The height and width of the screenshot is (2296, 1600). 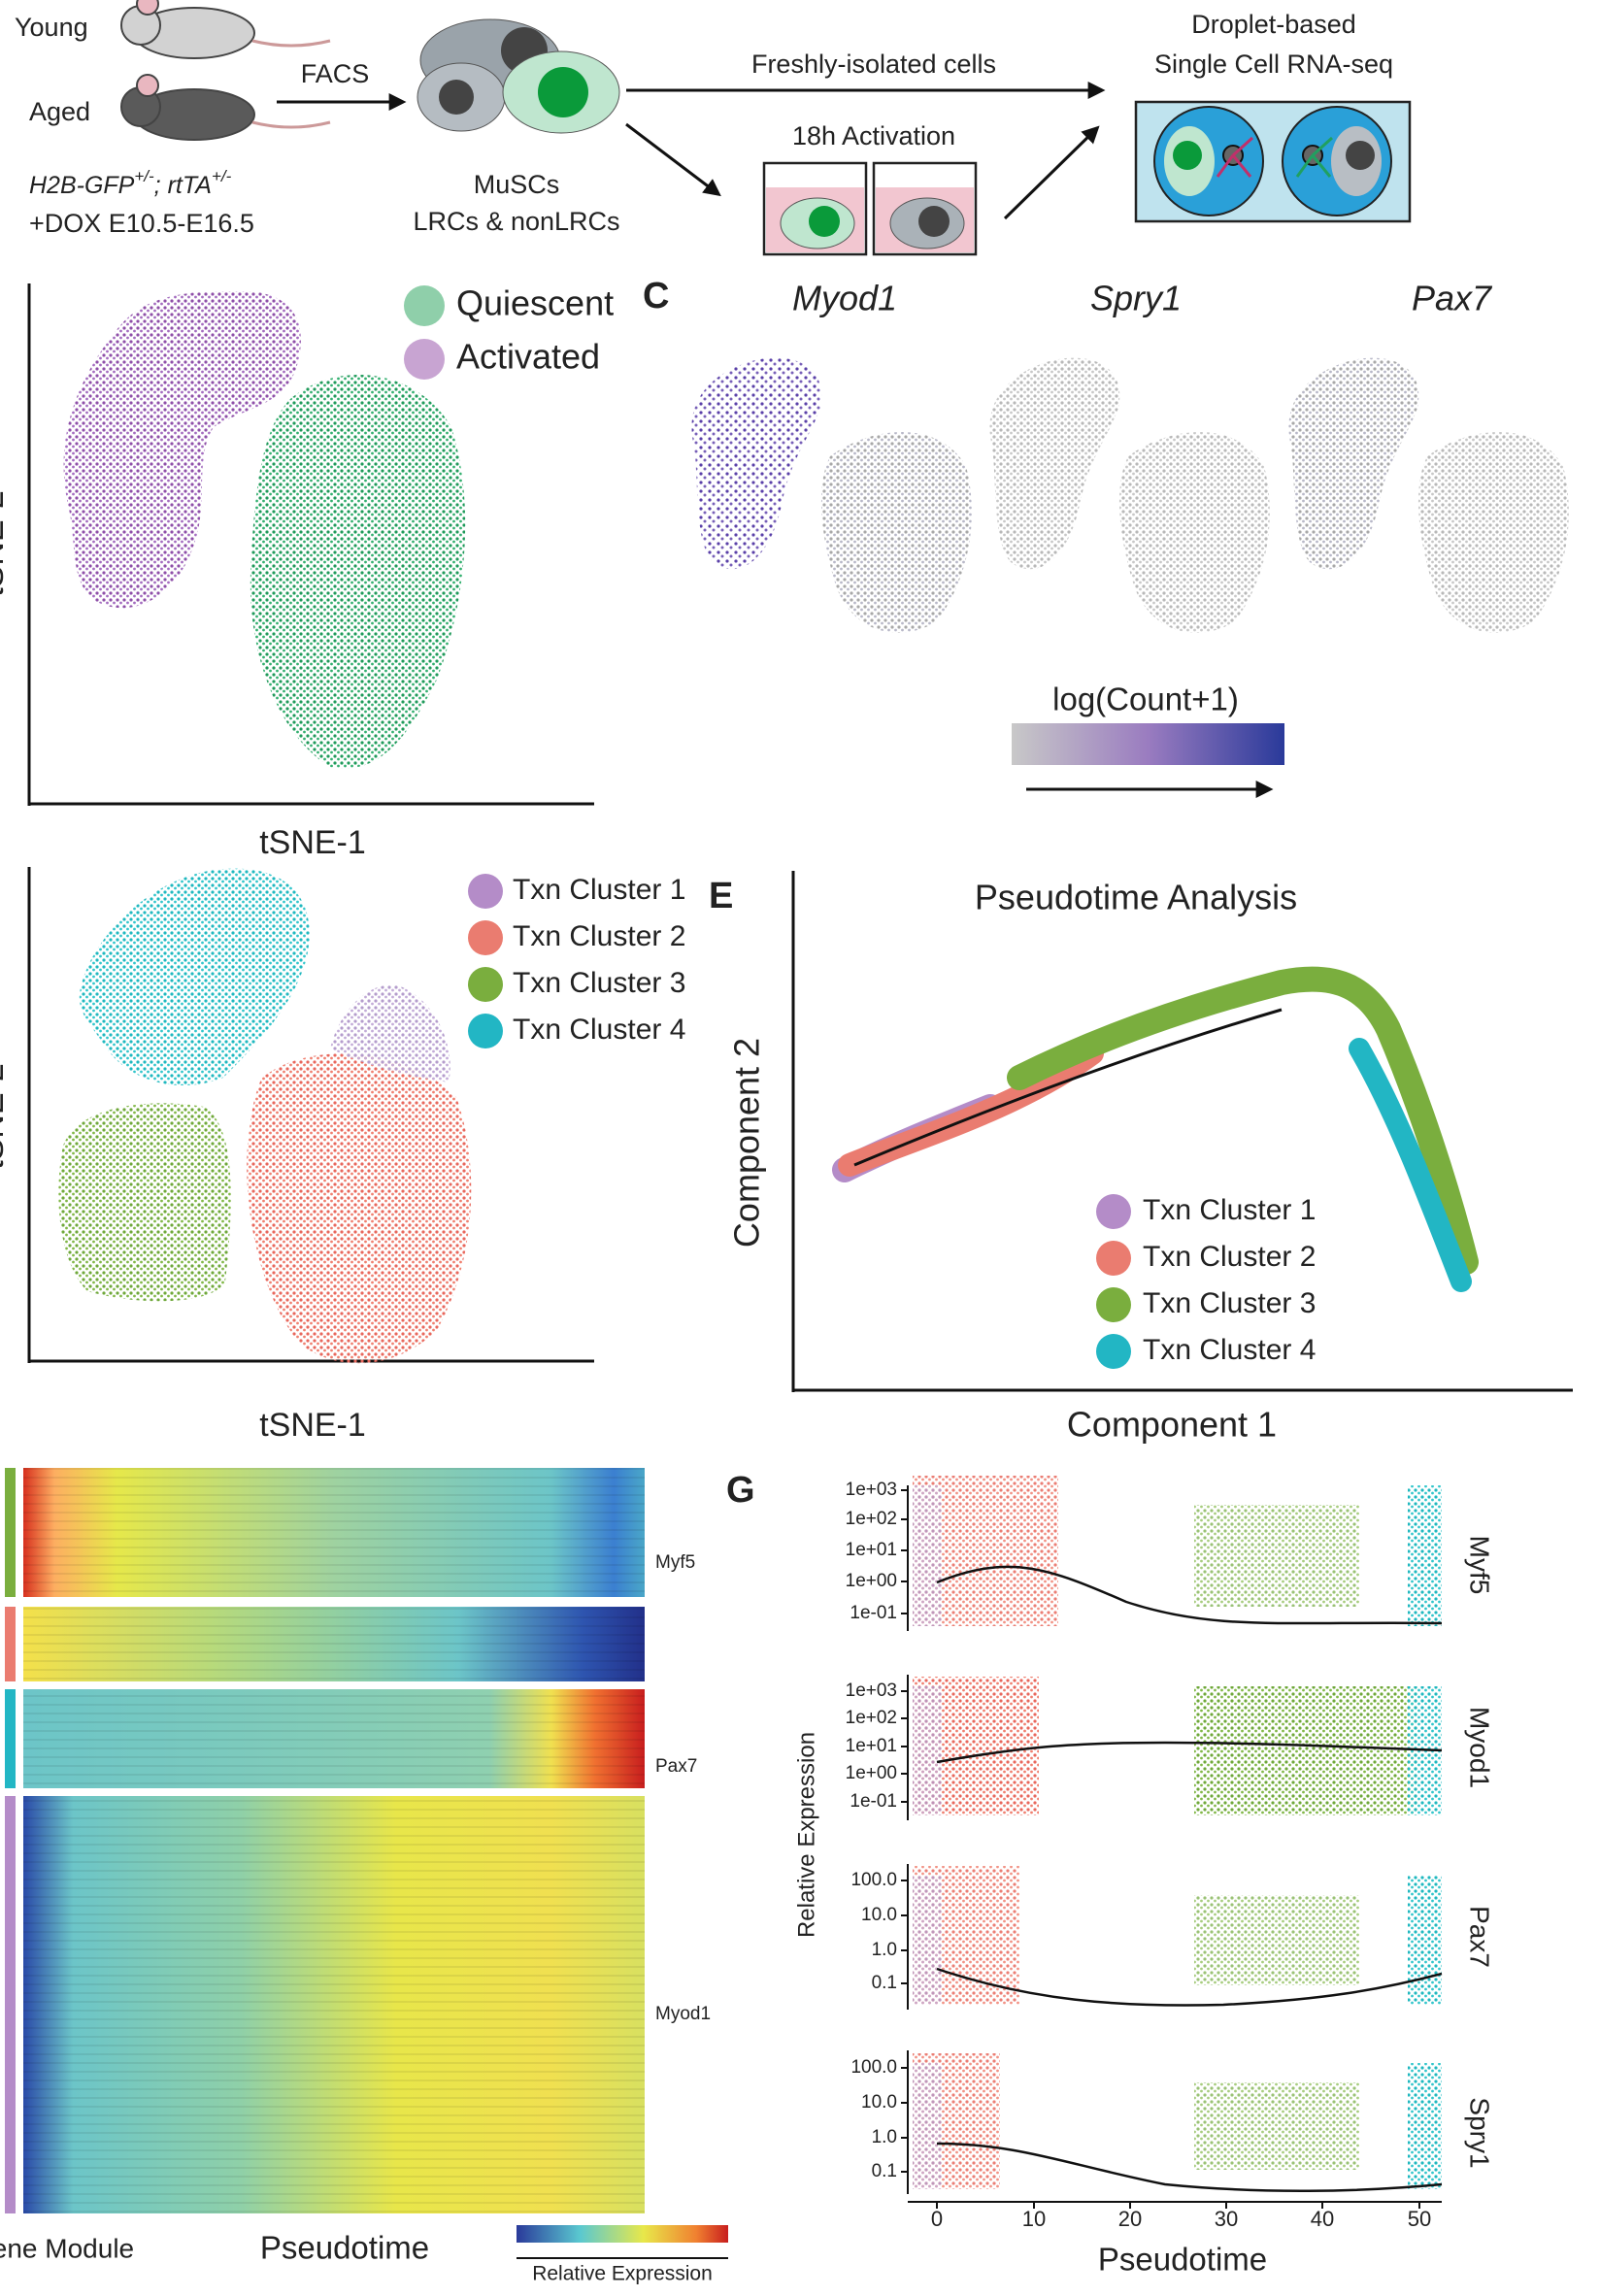 What do you see at coordinates (1419, 2219) in the screenshot?
I see `label: 50` at bounding box center [1419, 2219].